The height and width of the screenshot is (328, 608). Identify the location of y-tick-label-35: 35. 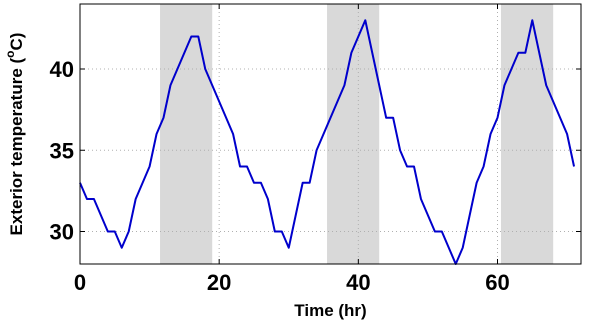
(62, 150).